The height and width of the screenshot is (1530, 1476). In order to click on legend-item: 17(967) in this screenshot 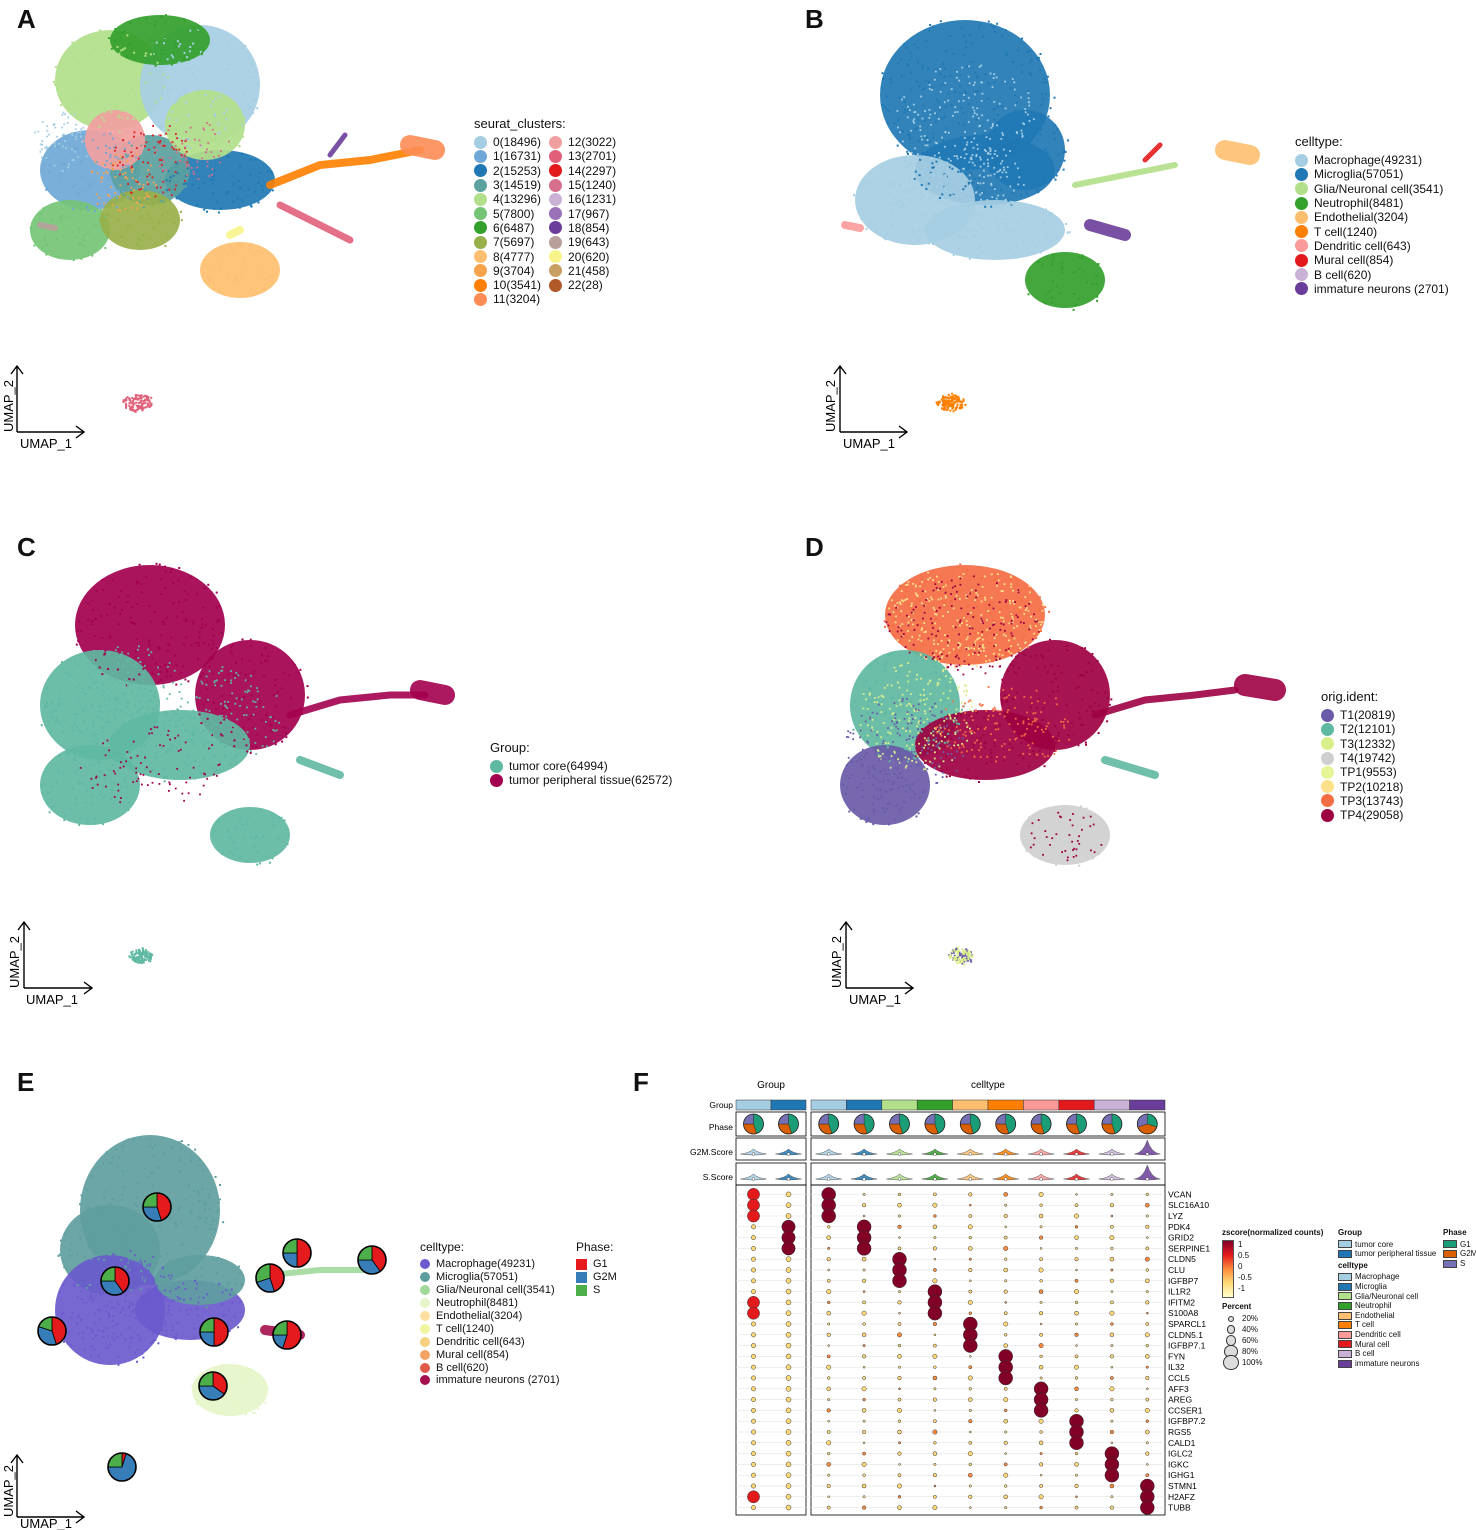, I will do `click(582, 213)`.